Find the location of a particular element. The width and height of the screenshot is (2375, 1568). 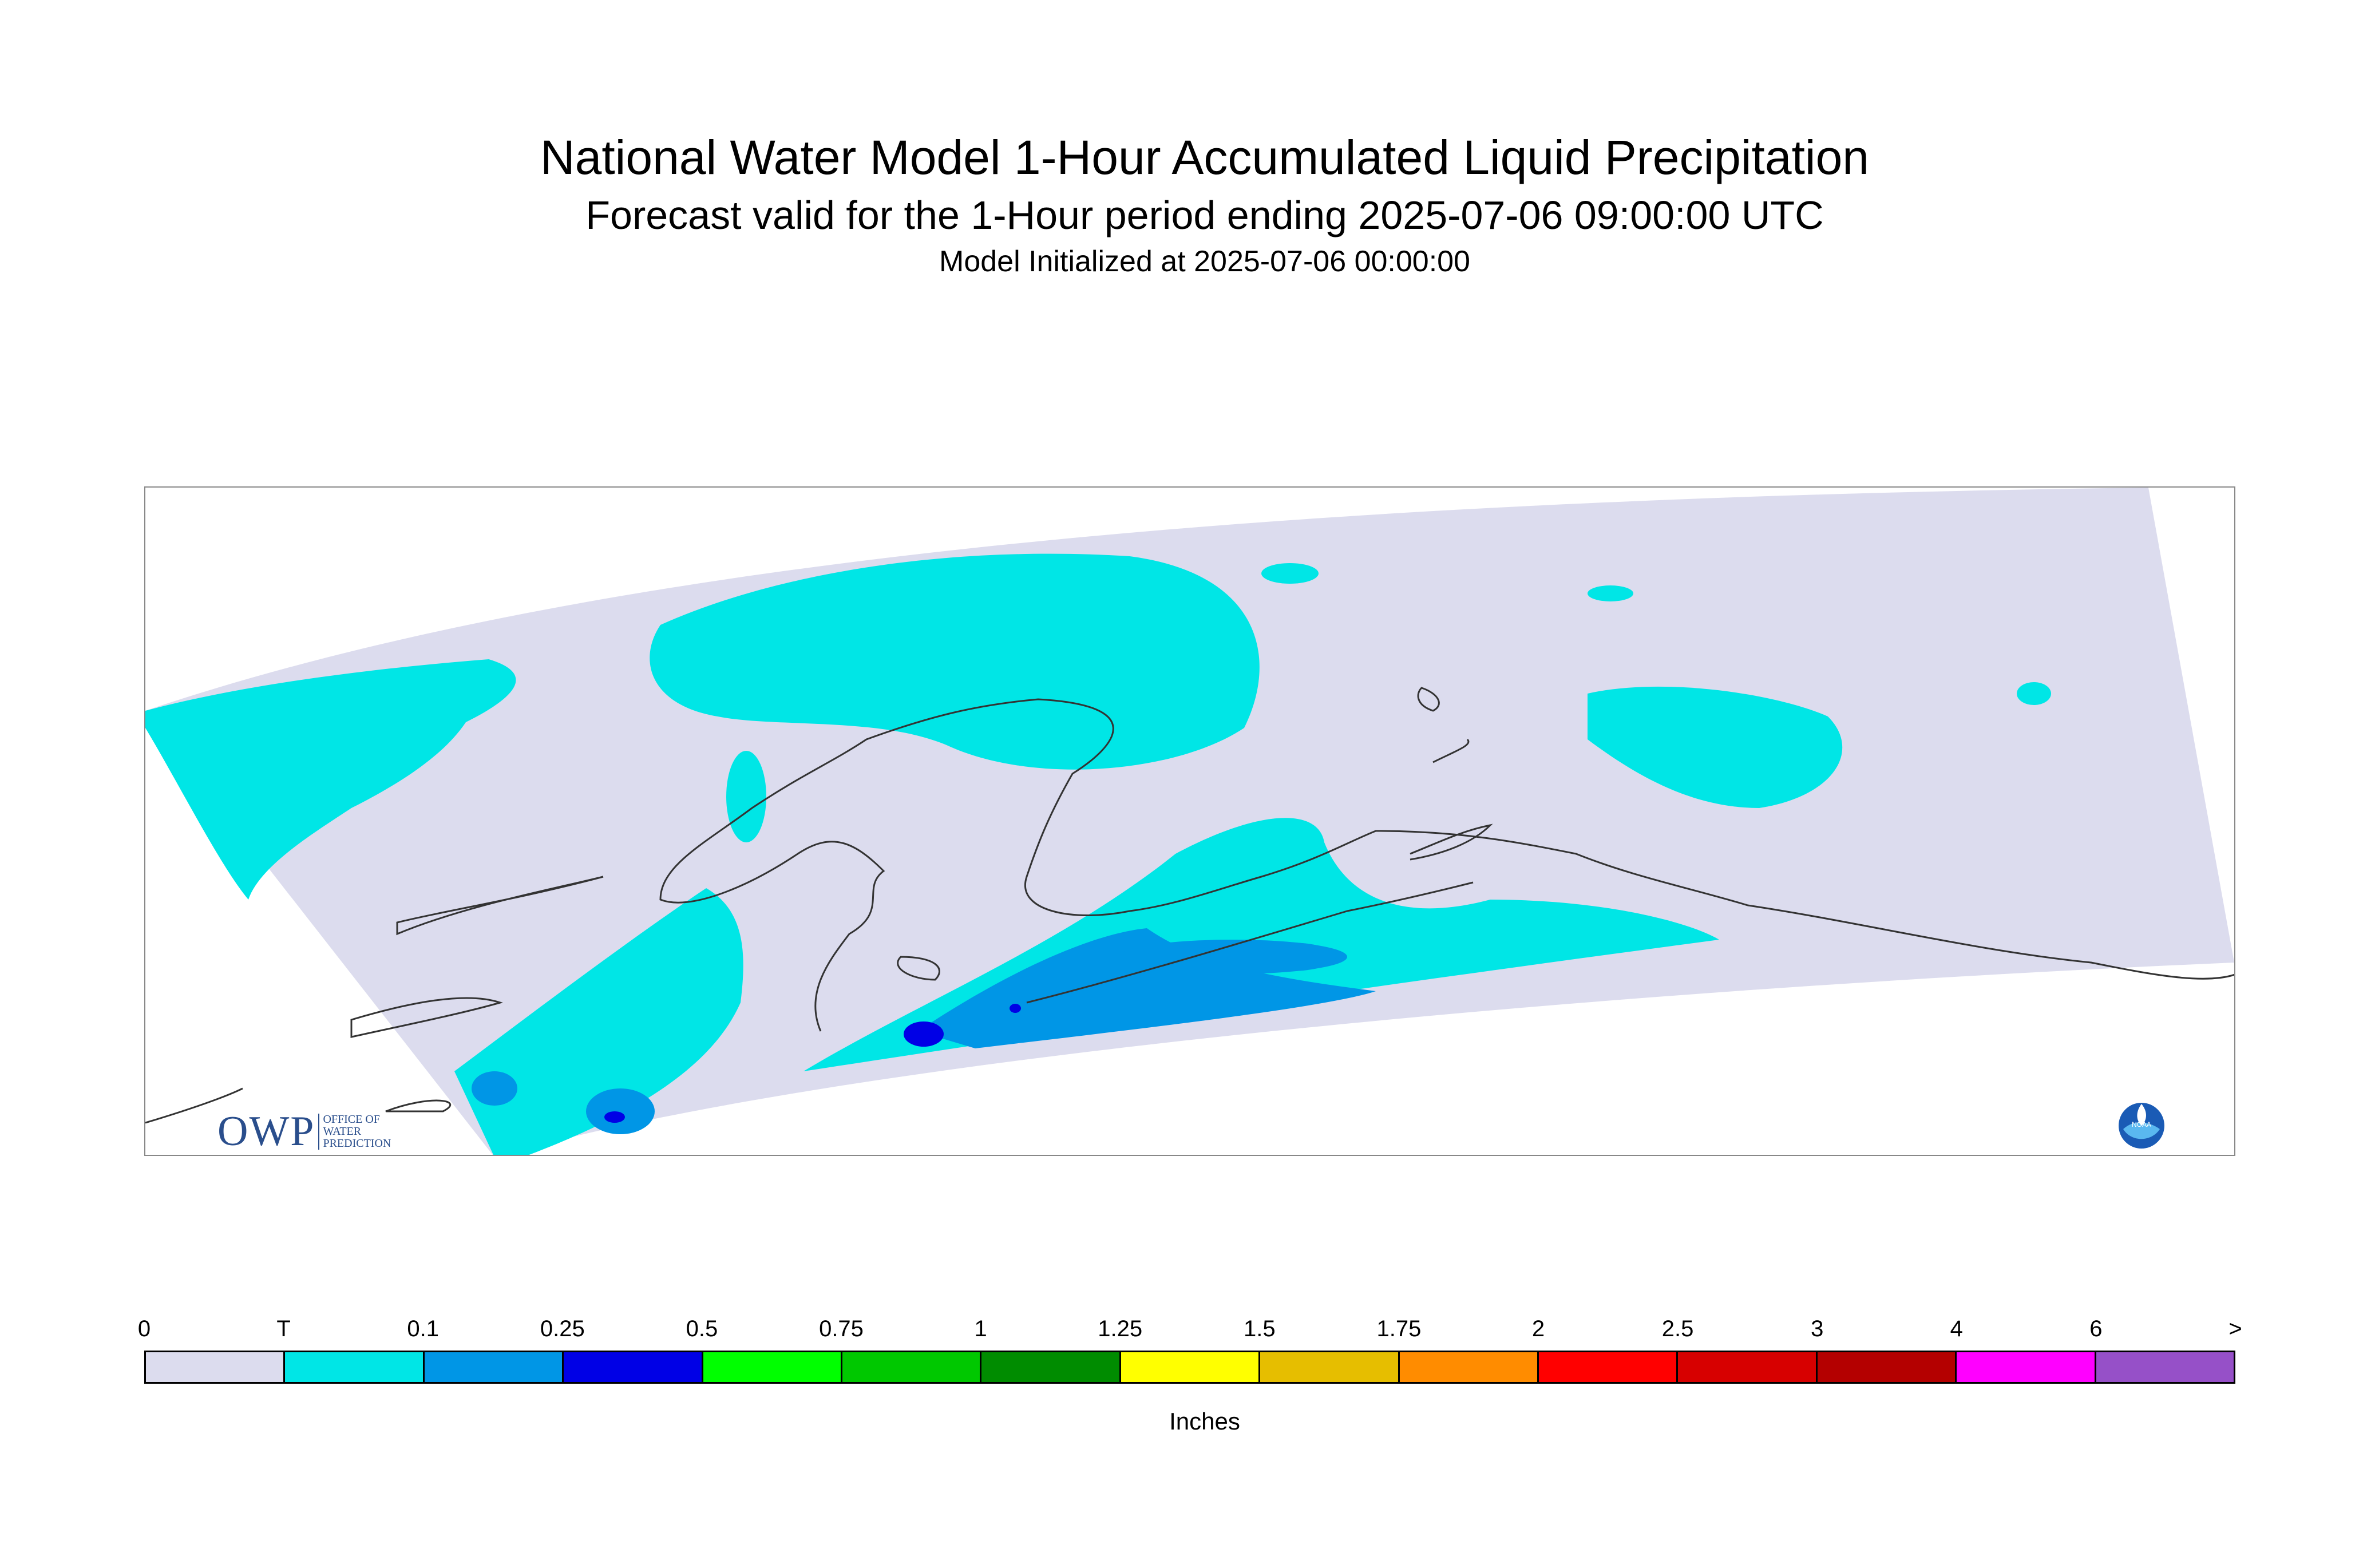

legend-label: 1.75 is located at coordinates (1399, 1328).